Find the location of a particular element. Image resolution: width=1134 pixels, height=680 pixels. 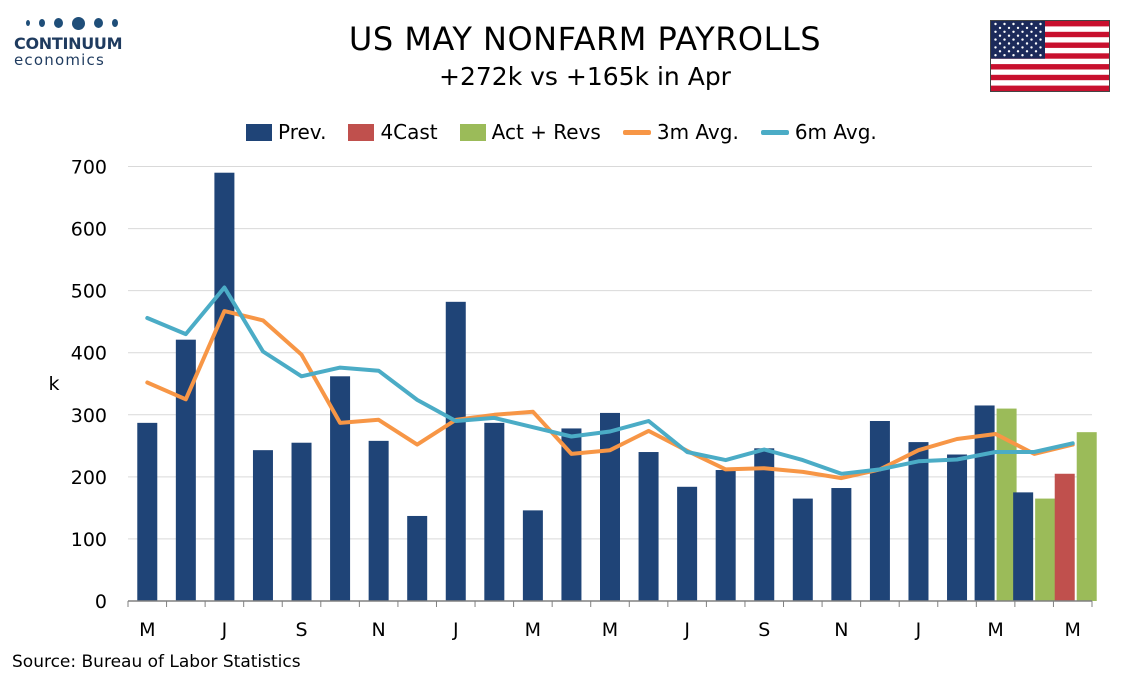

legend-label-prev: Prev. is located at coordinates (302, 132).